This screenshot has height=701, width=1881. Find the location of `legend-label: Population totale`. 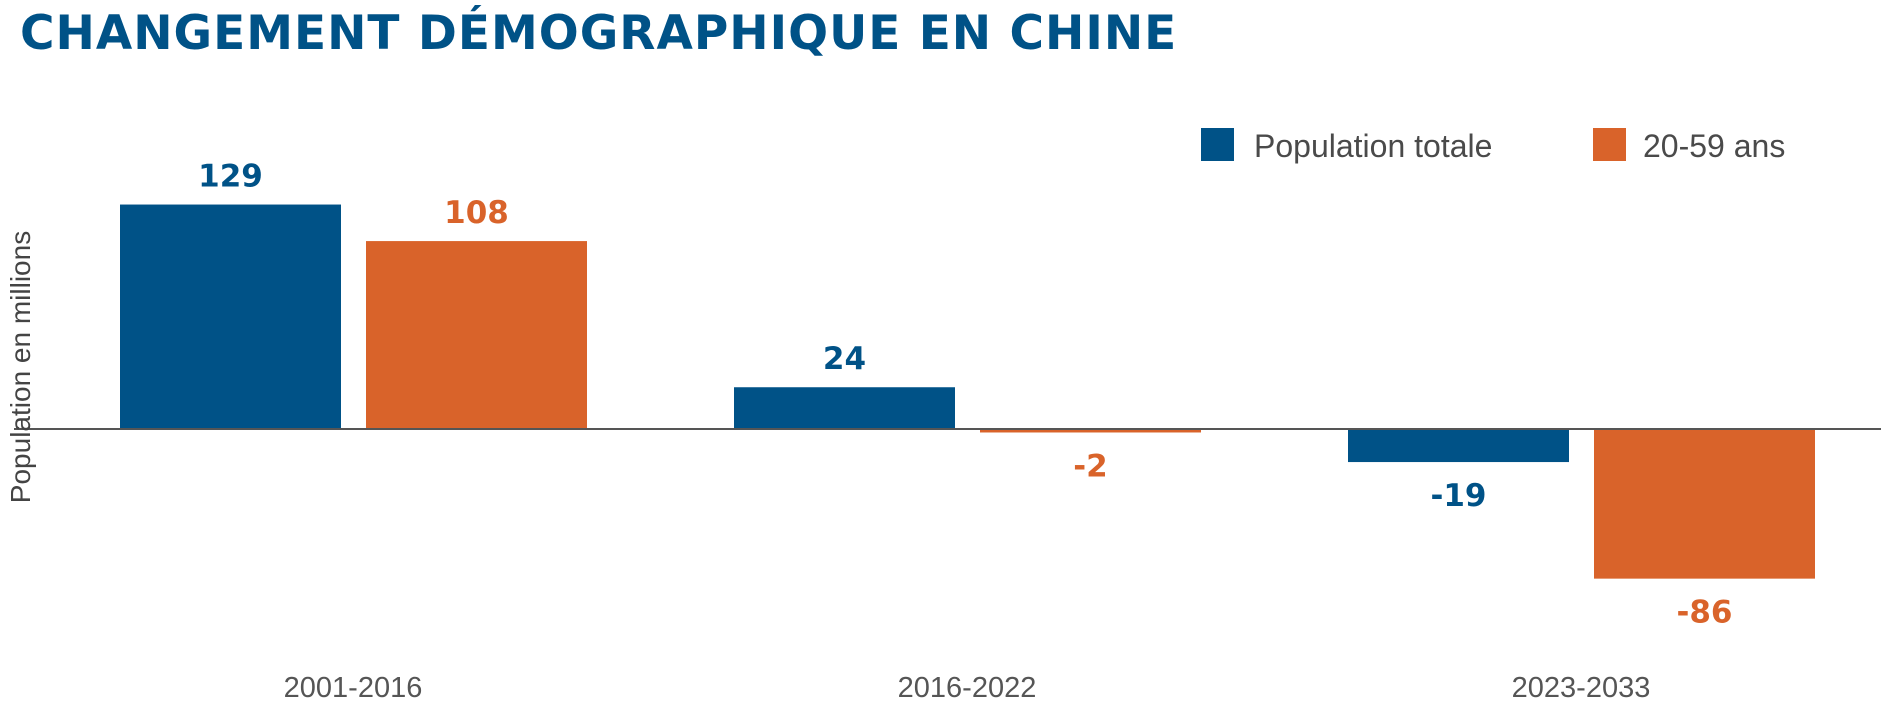

legend-label: Population totale is located at coordinates (1373, 146).